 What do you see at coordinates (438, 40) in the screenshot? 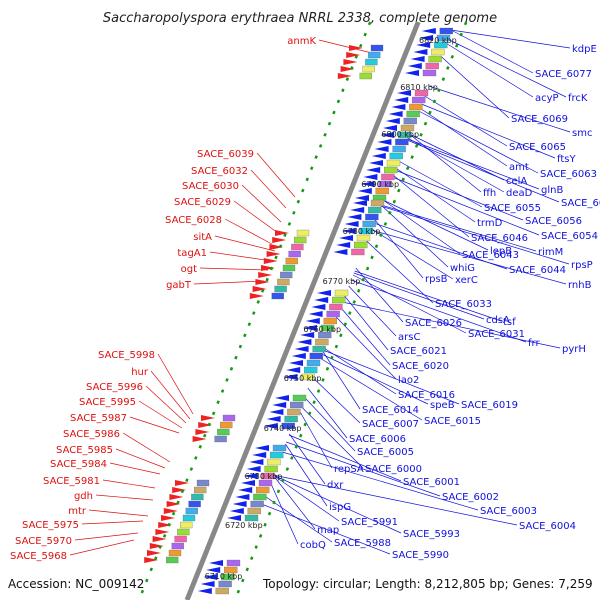
I see `kbp-tick-label: 6820 kbp` at bounding box center [438, 40].